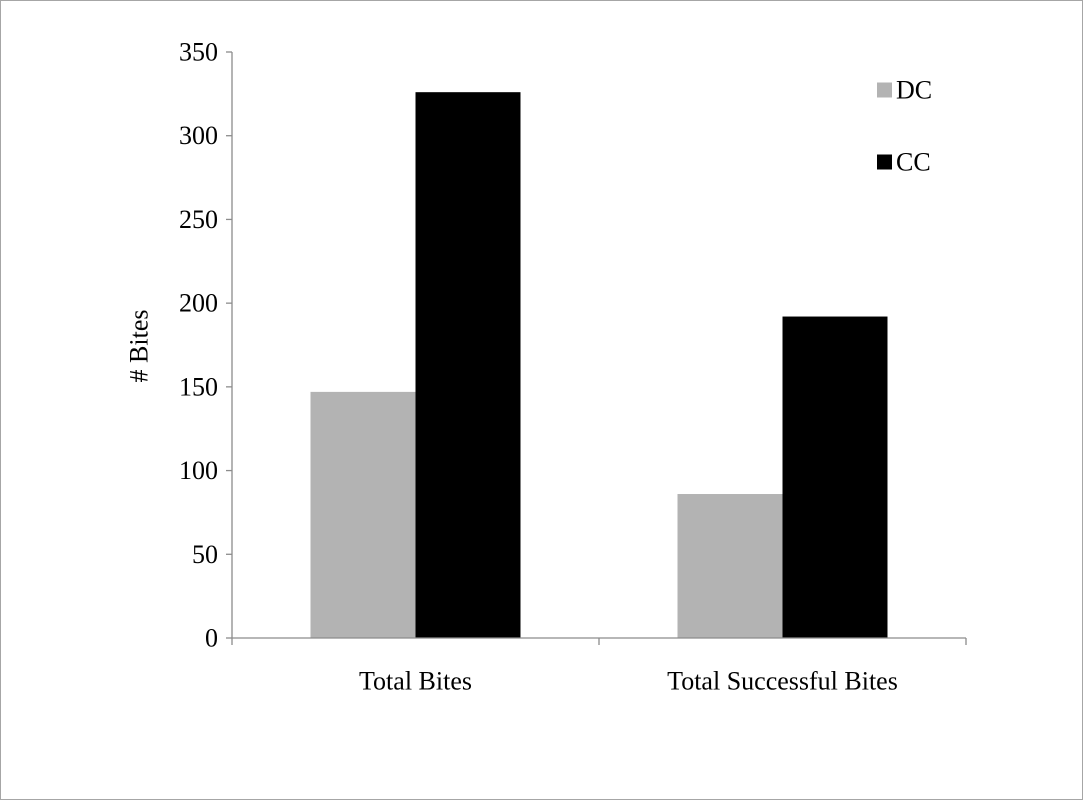  What do you see at coordinates (913, 162) in the screenshot?
I see `legend-label-cc: CC` at bounding box center [913, 162].